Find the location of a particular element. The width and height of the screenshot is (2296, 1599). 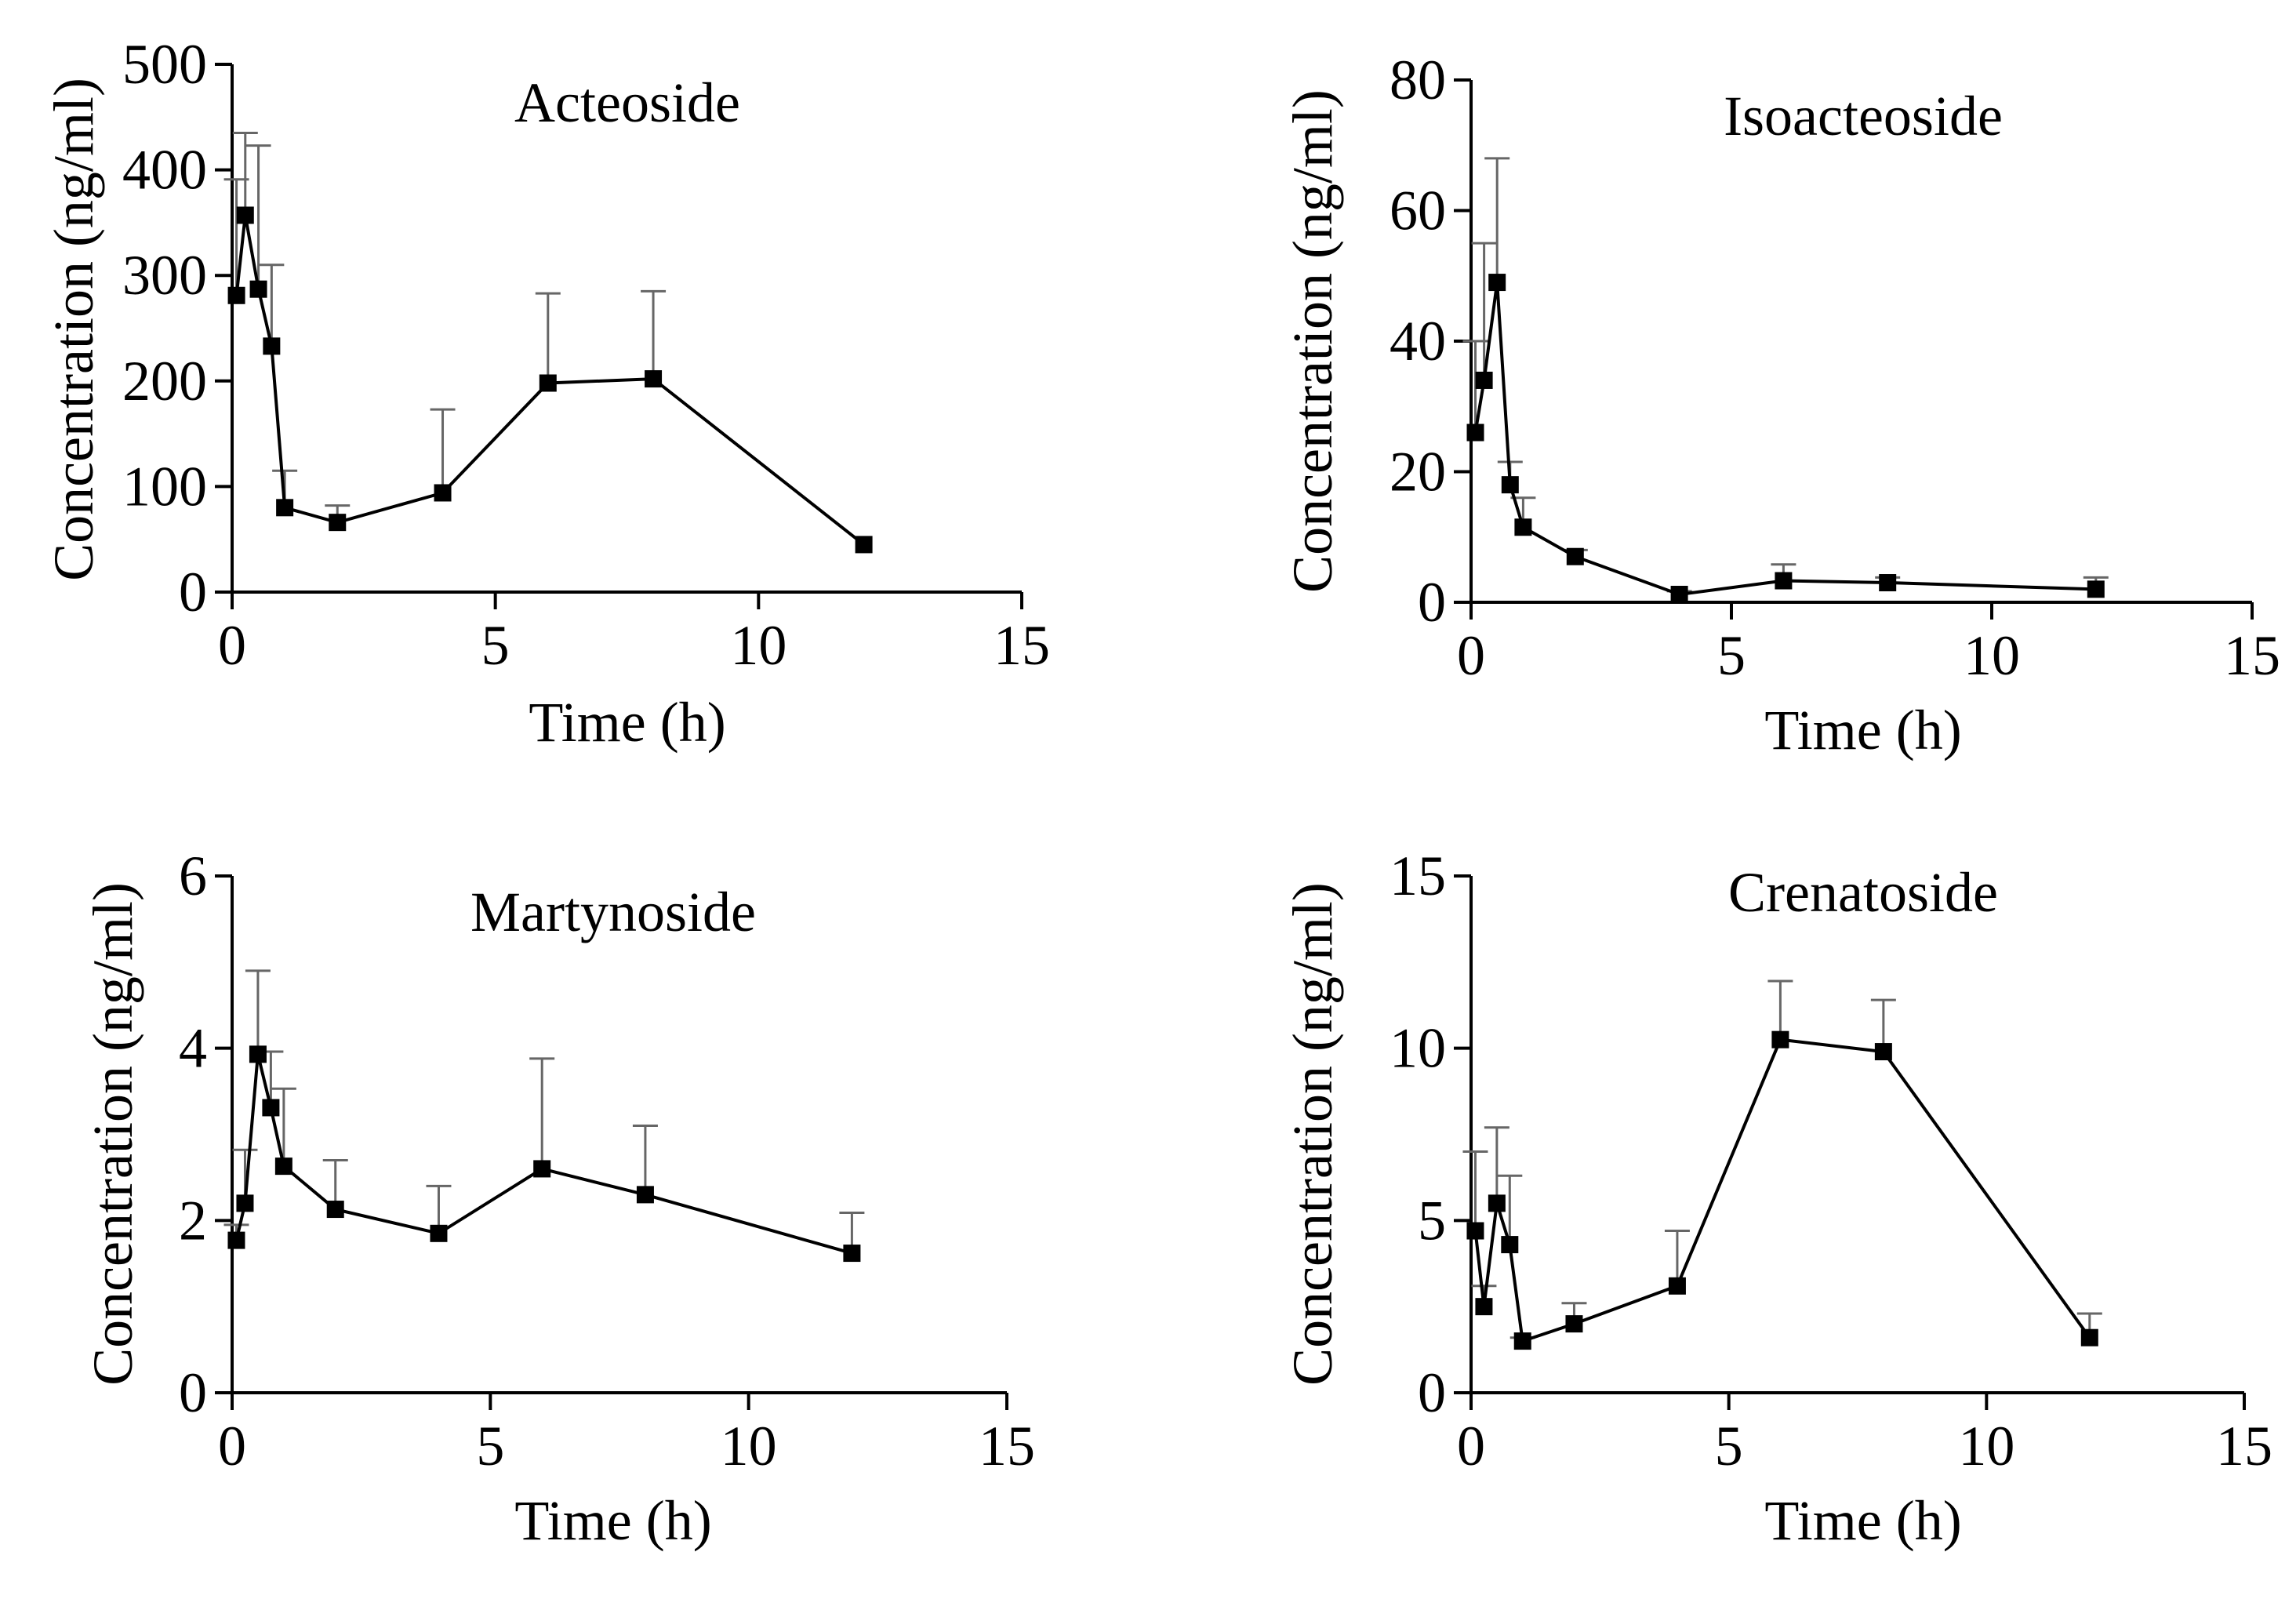

y-tick-label: 2 is located at coordinates (193, 1220).